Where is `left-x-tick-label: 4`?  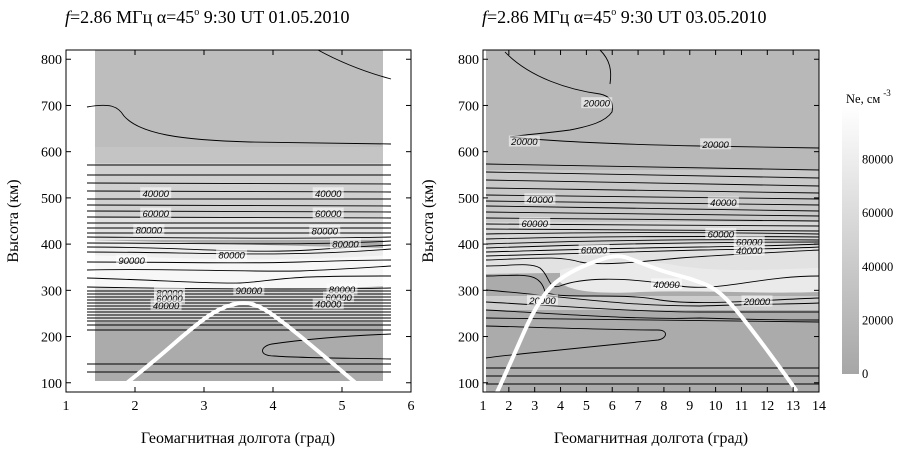 left-x-tick-label: 4 is located at coordinates (273, 406).